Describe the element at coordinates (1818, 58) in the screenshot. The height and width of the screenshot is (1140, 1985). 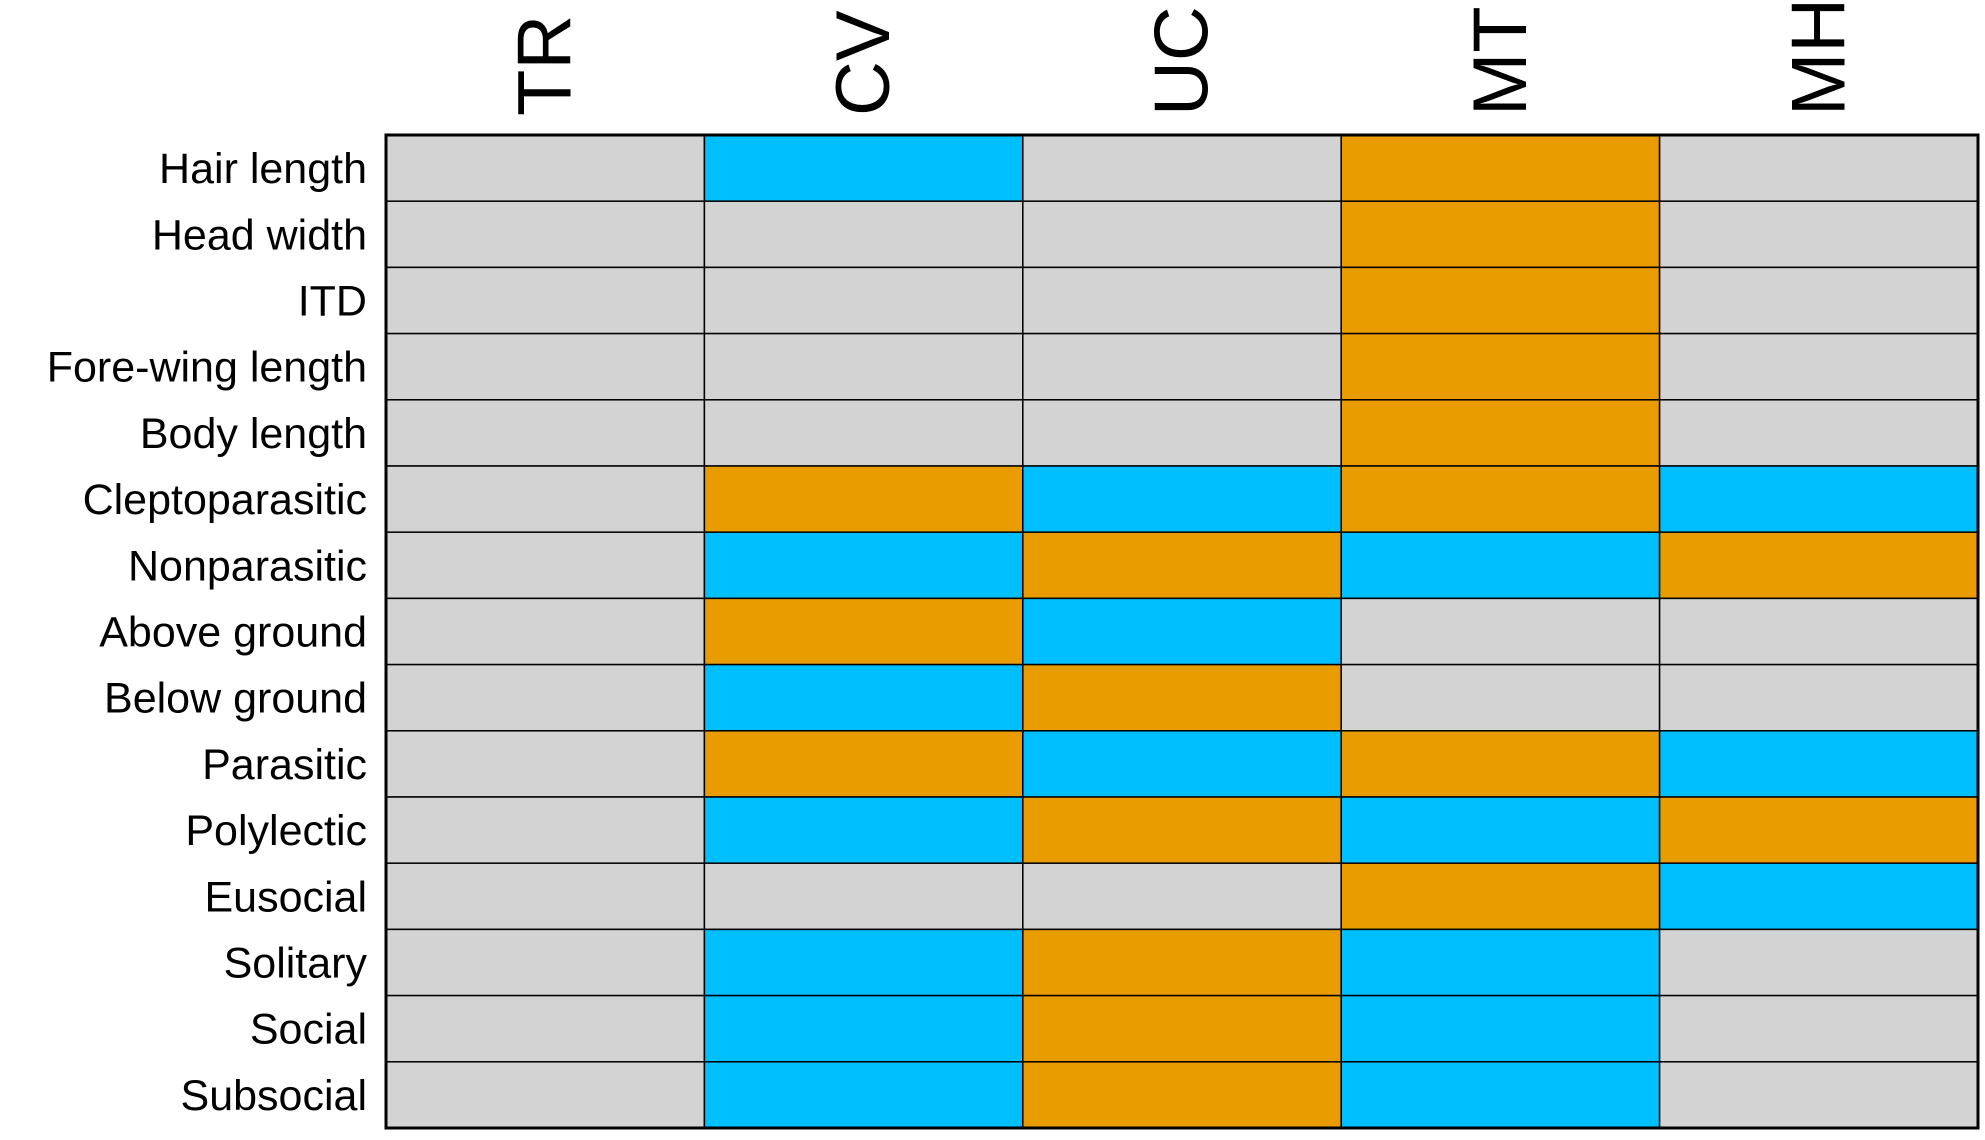
I see `column-label: MH` at that location.